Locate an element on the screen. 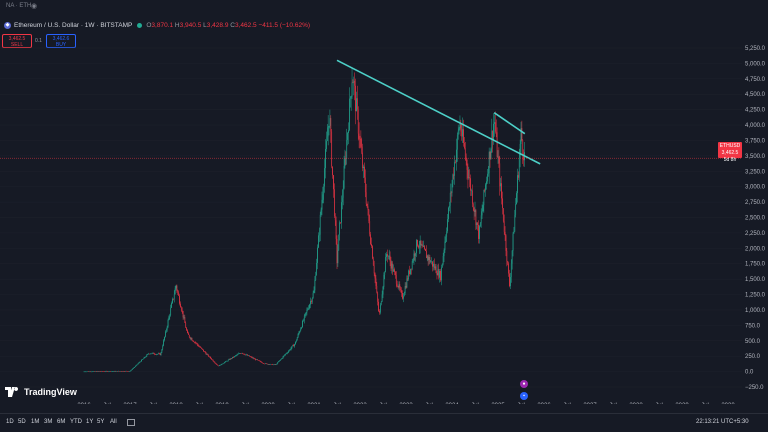  range-1y: 1Y is located at coordinates (90, 422).